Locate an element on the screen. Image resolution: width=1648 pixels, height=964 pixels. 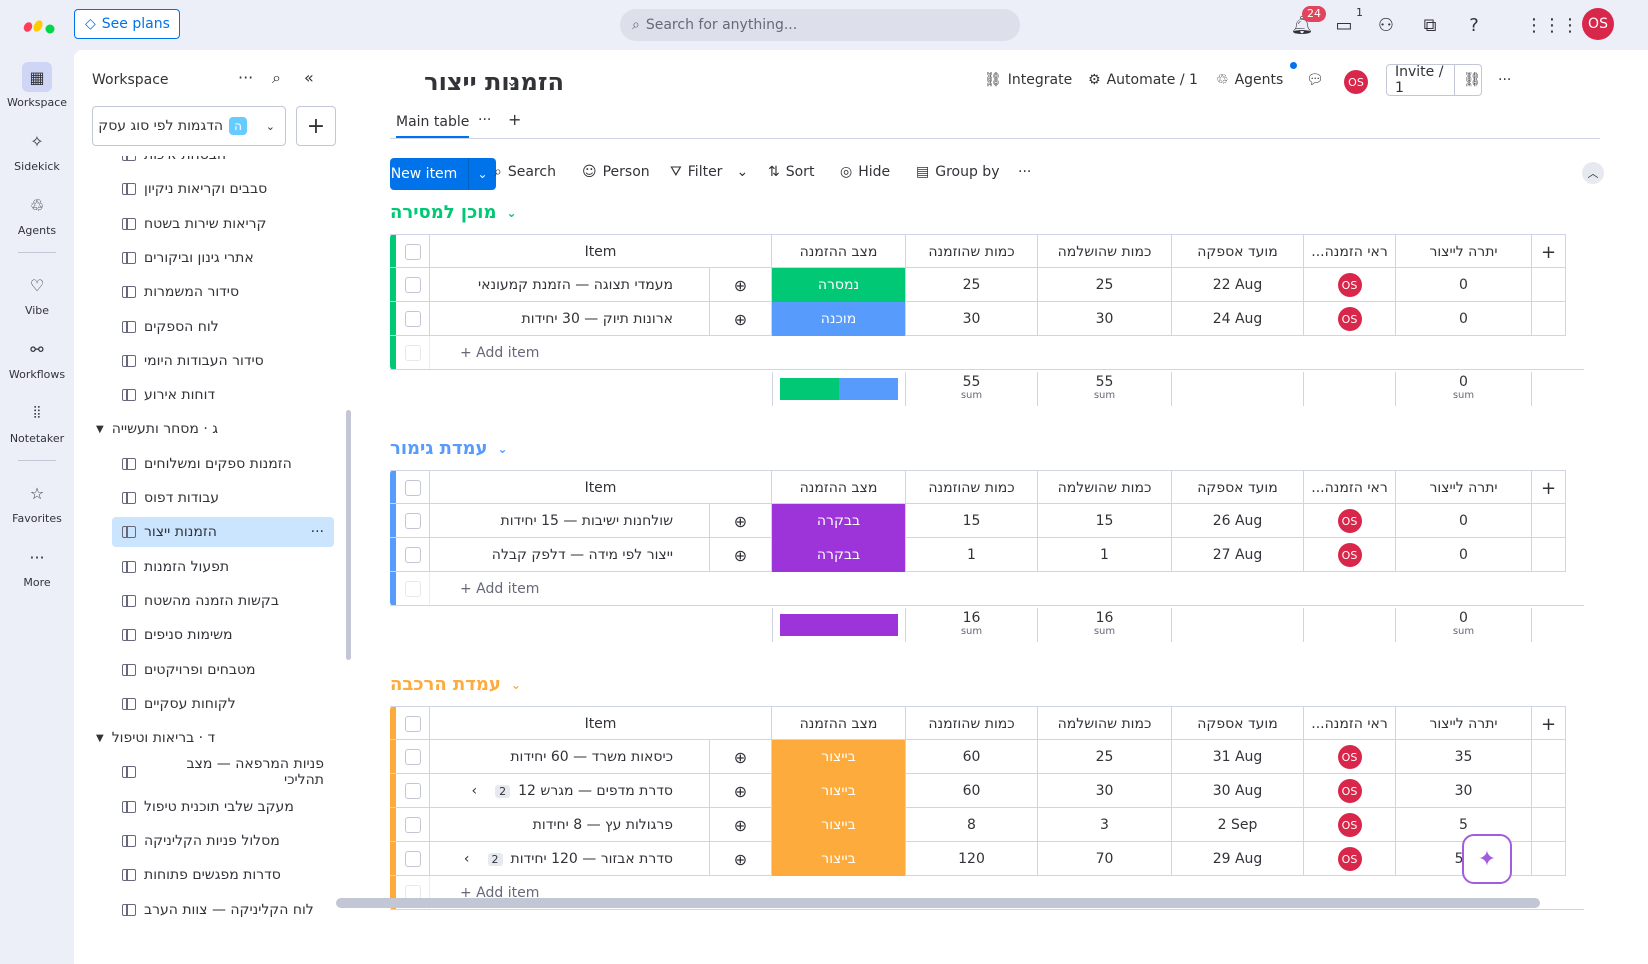
remaining-cell: 30 is located at coordinates (1464, 791).